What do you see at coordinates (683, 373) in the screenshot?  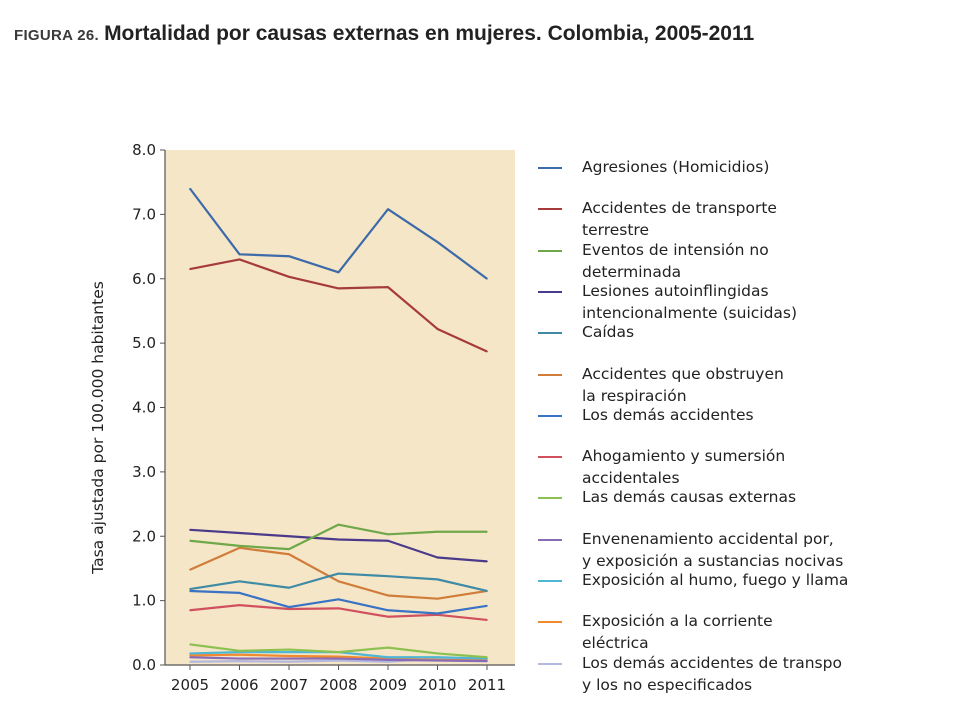 I see `legend-label-line: Accidentes que obstruyen` at bounding box center [683, 373].